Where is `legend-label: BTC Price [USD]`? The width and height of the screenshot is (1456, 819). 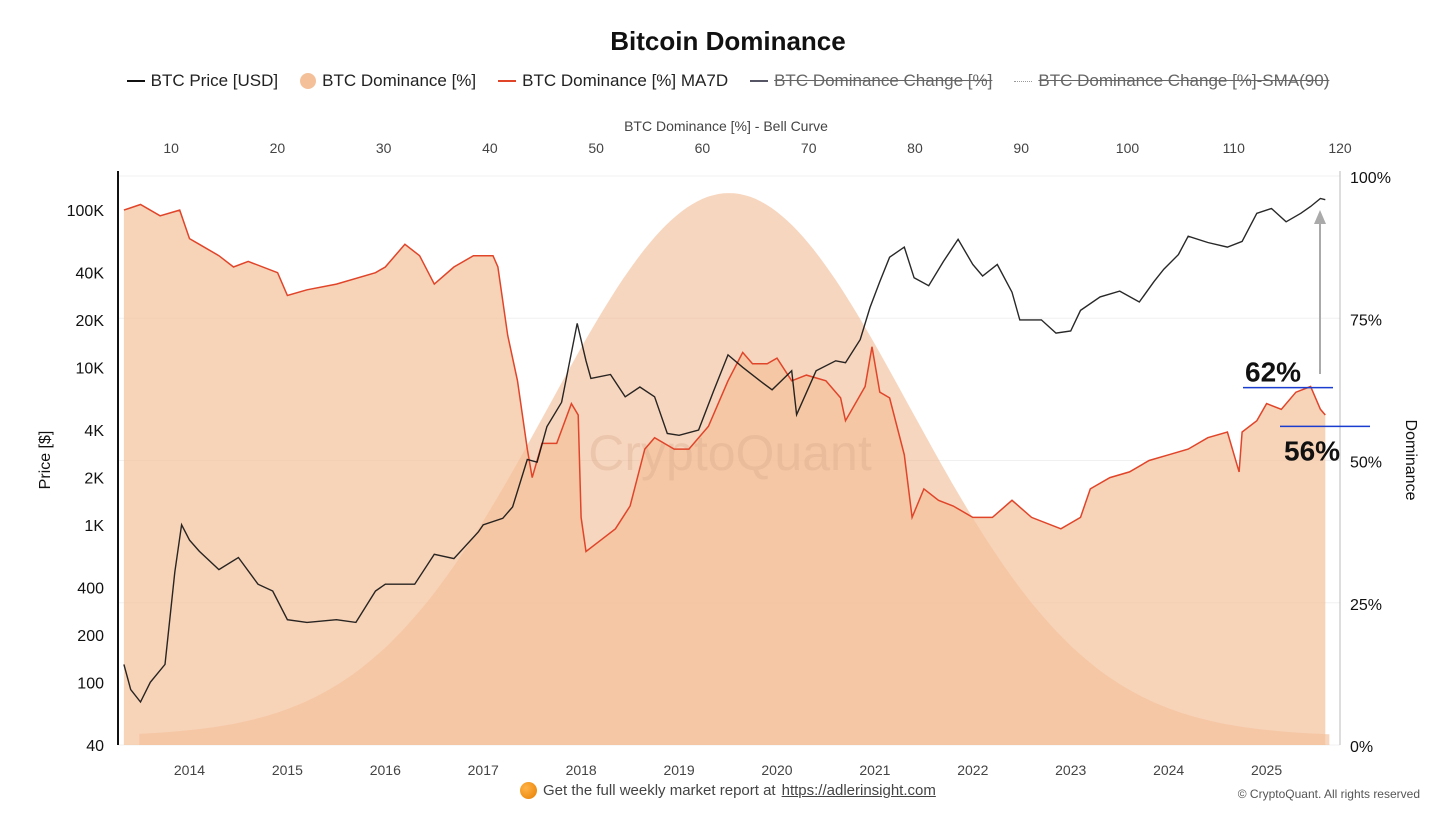
legend-label: BTC Price [USD] is located at coordinates (214, 80).